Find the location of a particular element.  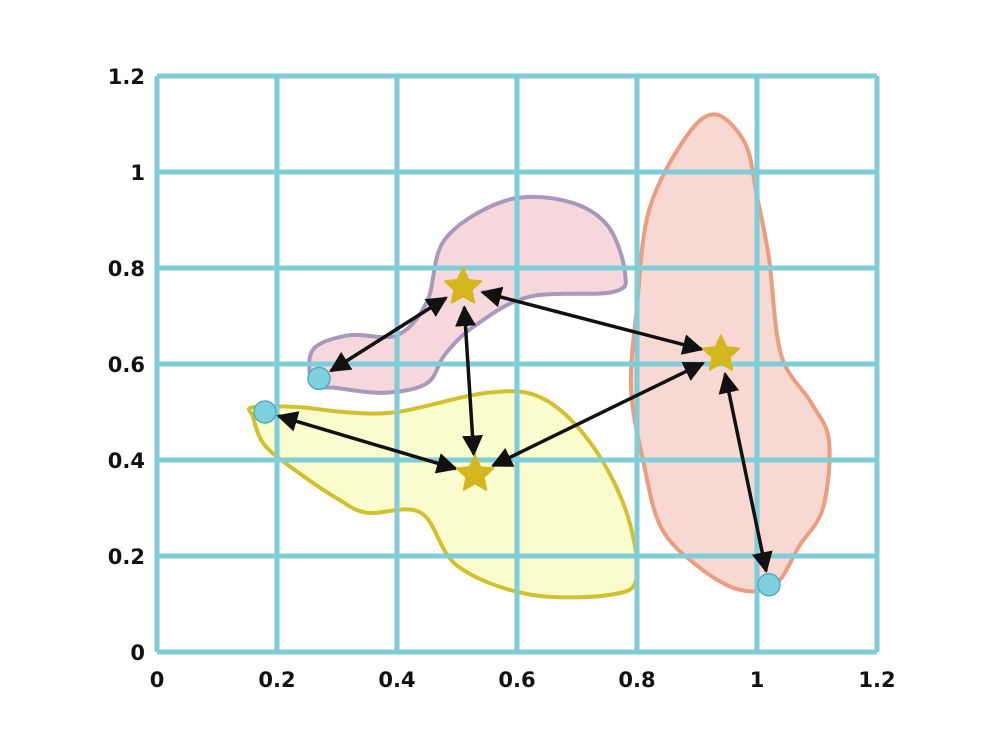

x-tick-label: 0.2 is located at coordinates (276, 680).